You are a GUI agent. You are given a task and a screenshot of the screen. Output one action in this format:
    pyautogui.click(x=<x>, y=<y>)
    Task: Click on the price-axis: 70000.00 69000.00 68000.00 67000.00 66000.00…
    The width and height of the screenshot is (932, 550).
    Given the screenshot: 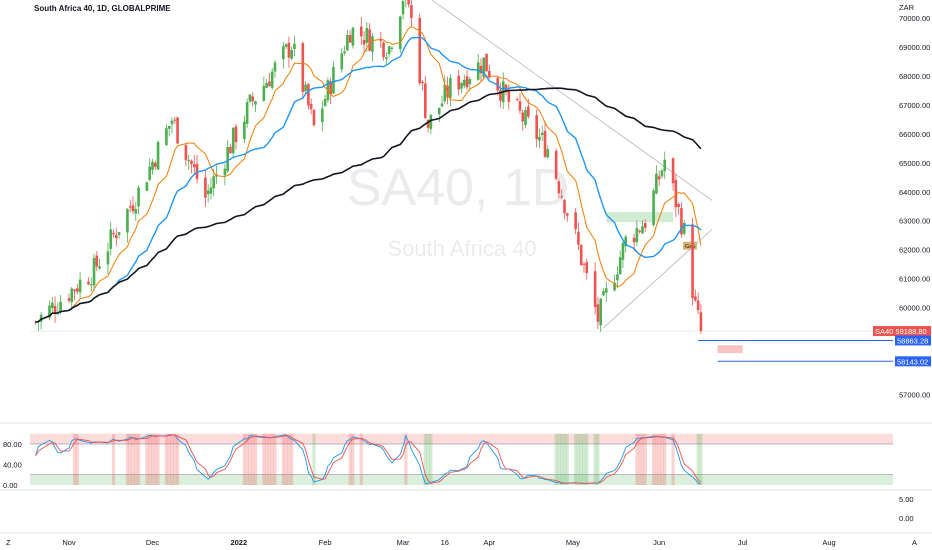 What is the action you would take?
    pyautogui.click(x=914, y=206)
    